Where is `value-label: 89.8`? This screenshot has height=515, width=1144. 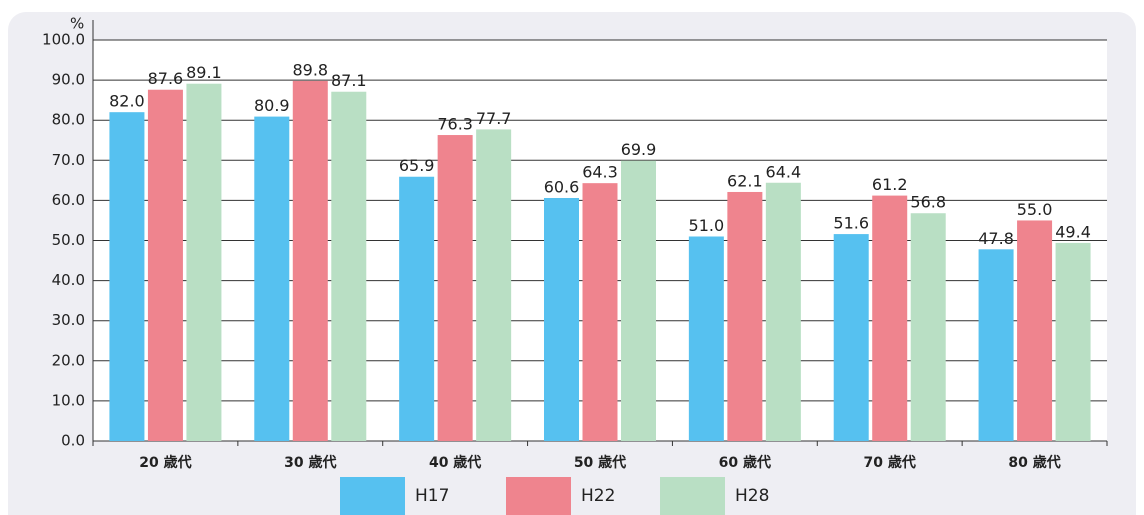 value-label: 89.8 is located at coordinates (310, 69).